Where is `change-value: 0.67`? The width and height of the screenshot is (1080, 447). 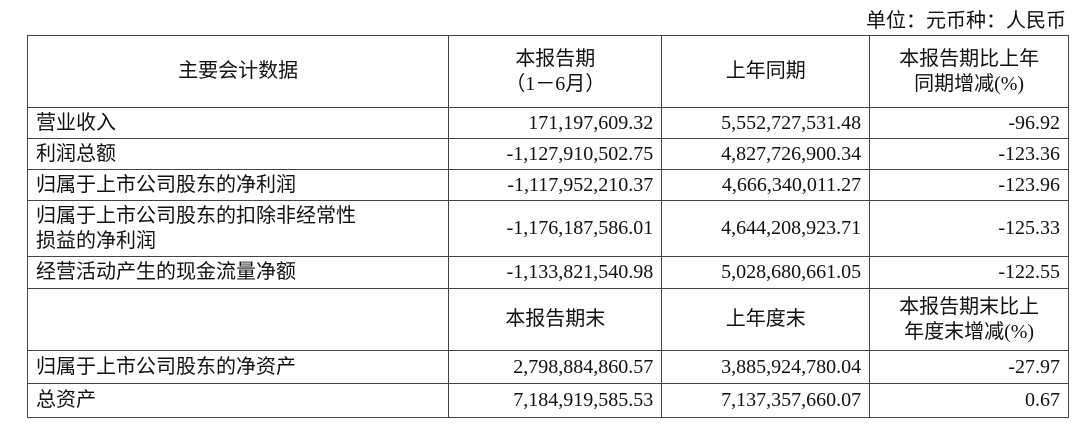
change-value: 0.67 is located at coordinates (969, 400).